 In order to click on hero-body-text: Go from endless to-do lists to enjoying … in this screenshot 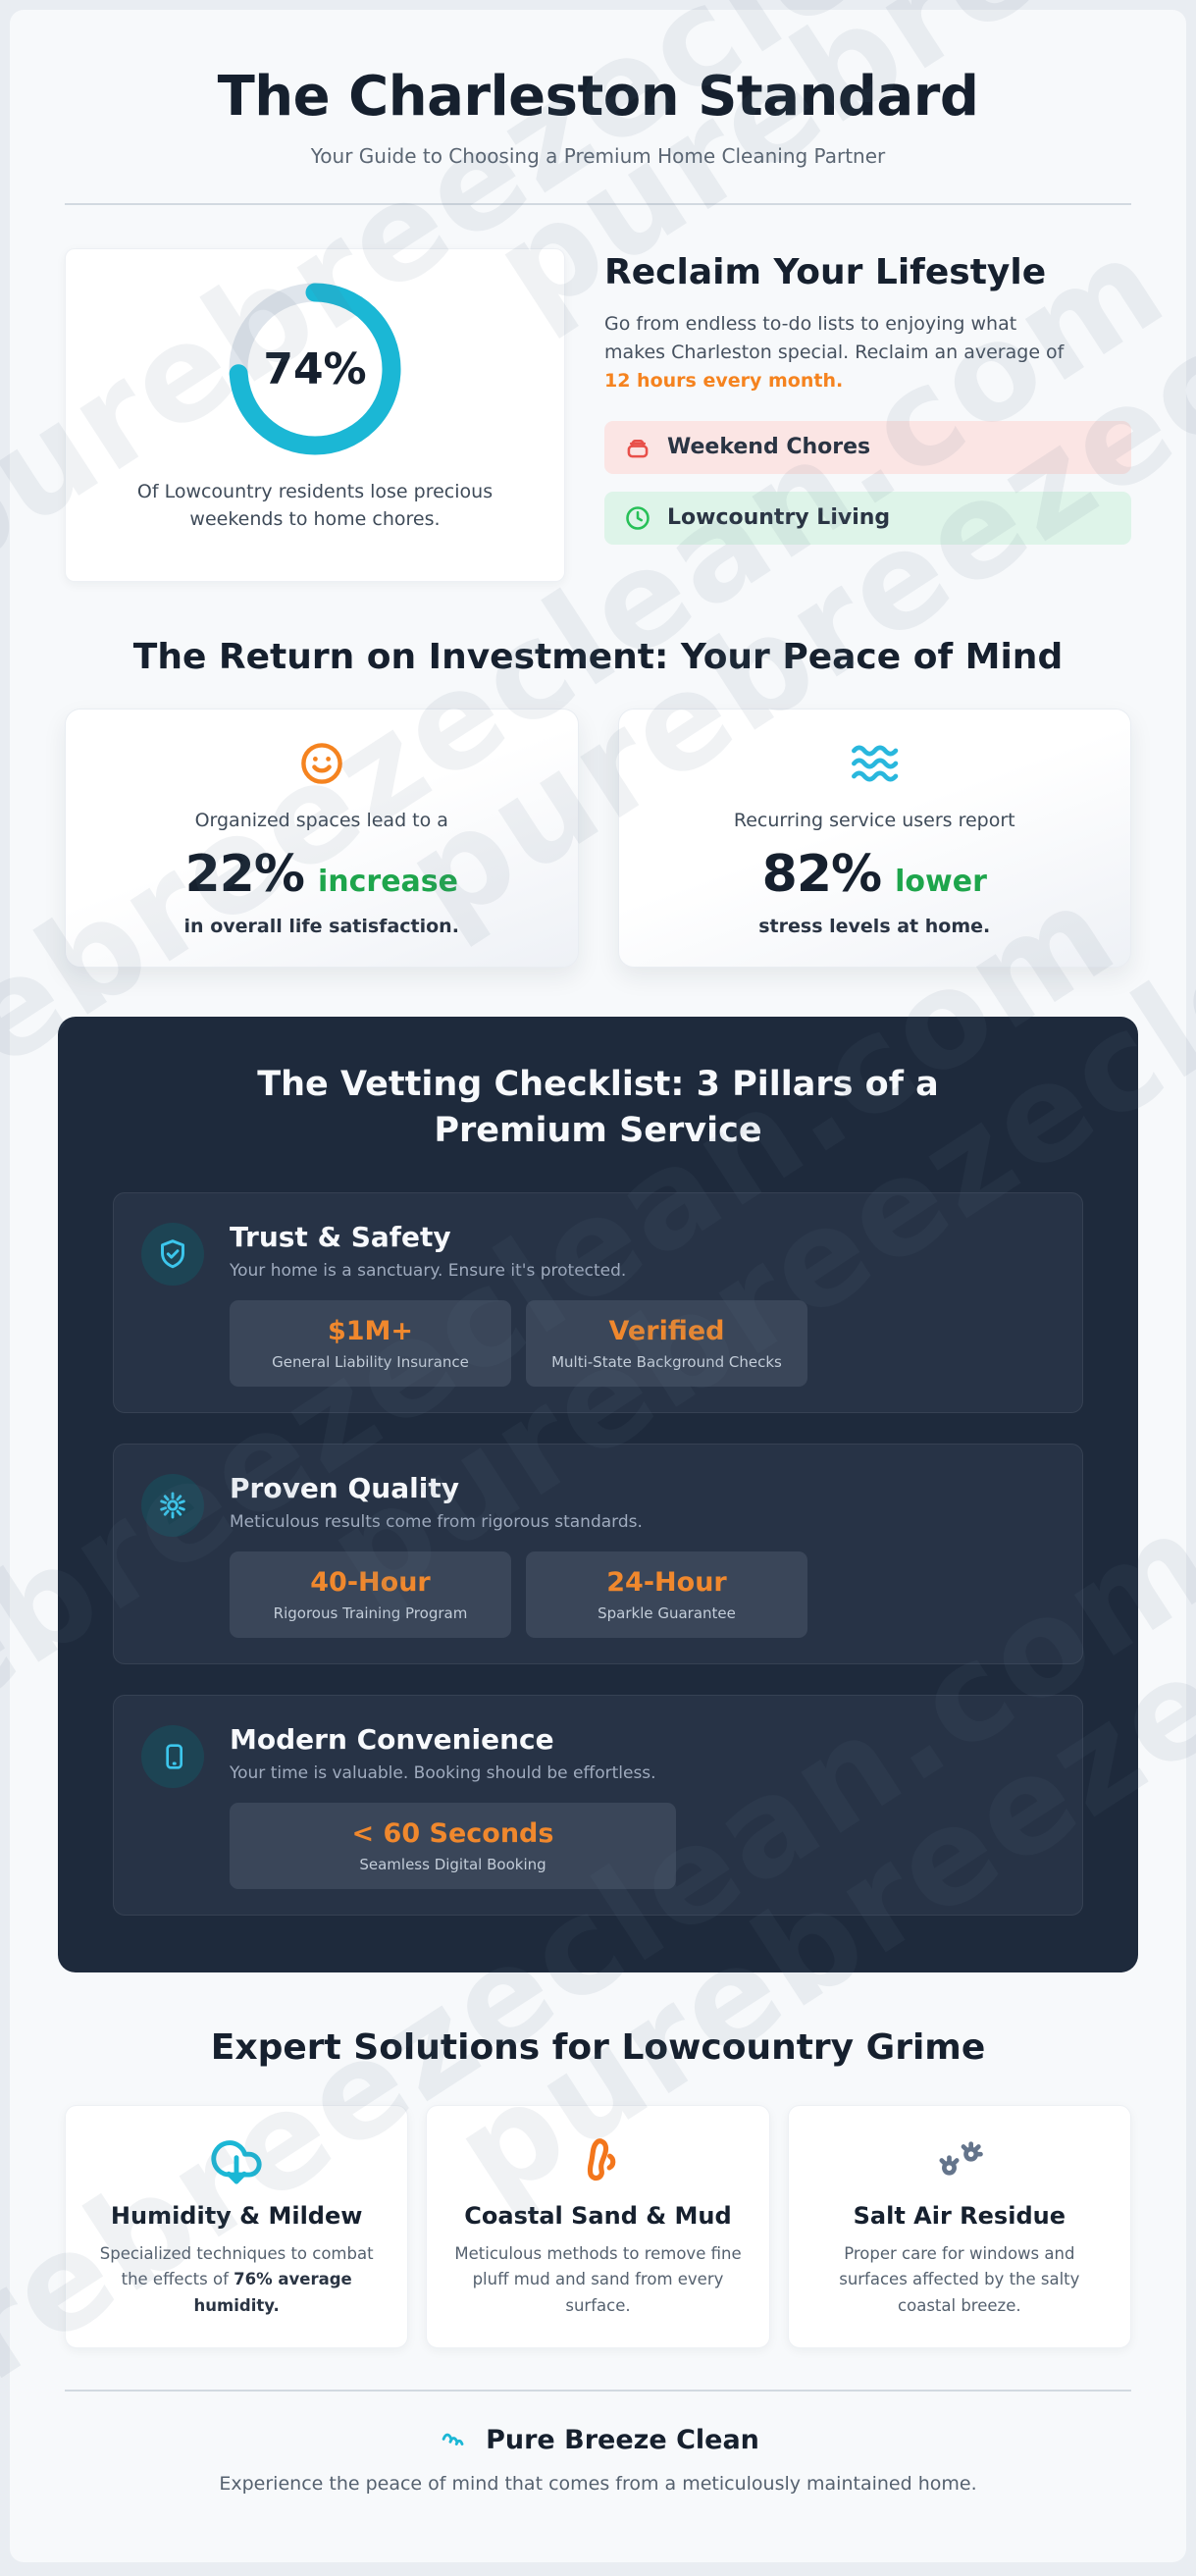, I will do `click(834, 338)`.